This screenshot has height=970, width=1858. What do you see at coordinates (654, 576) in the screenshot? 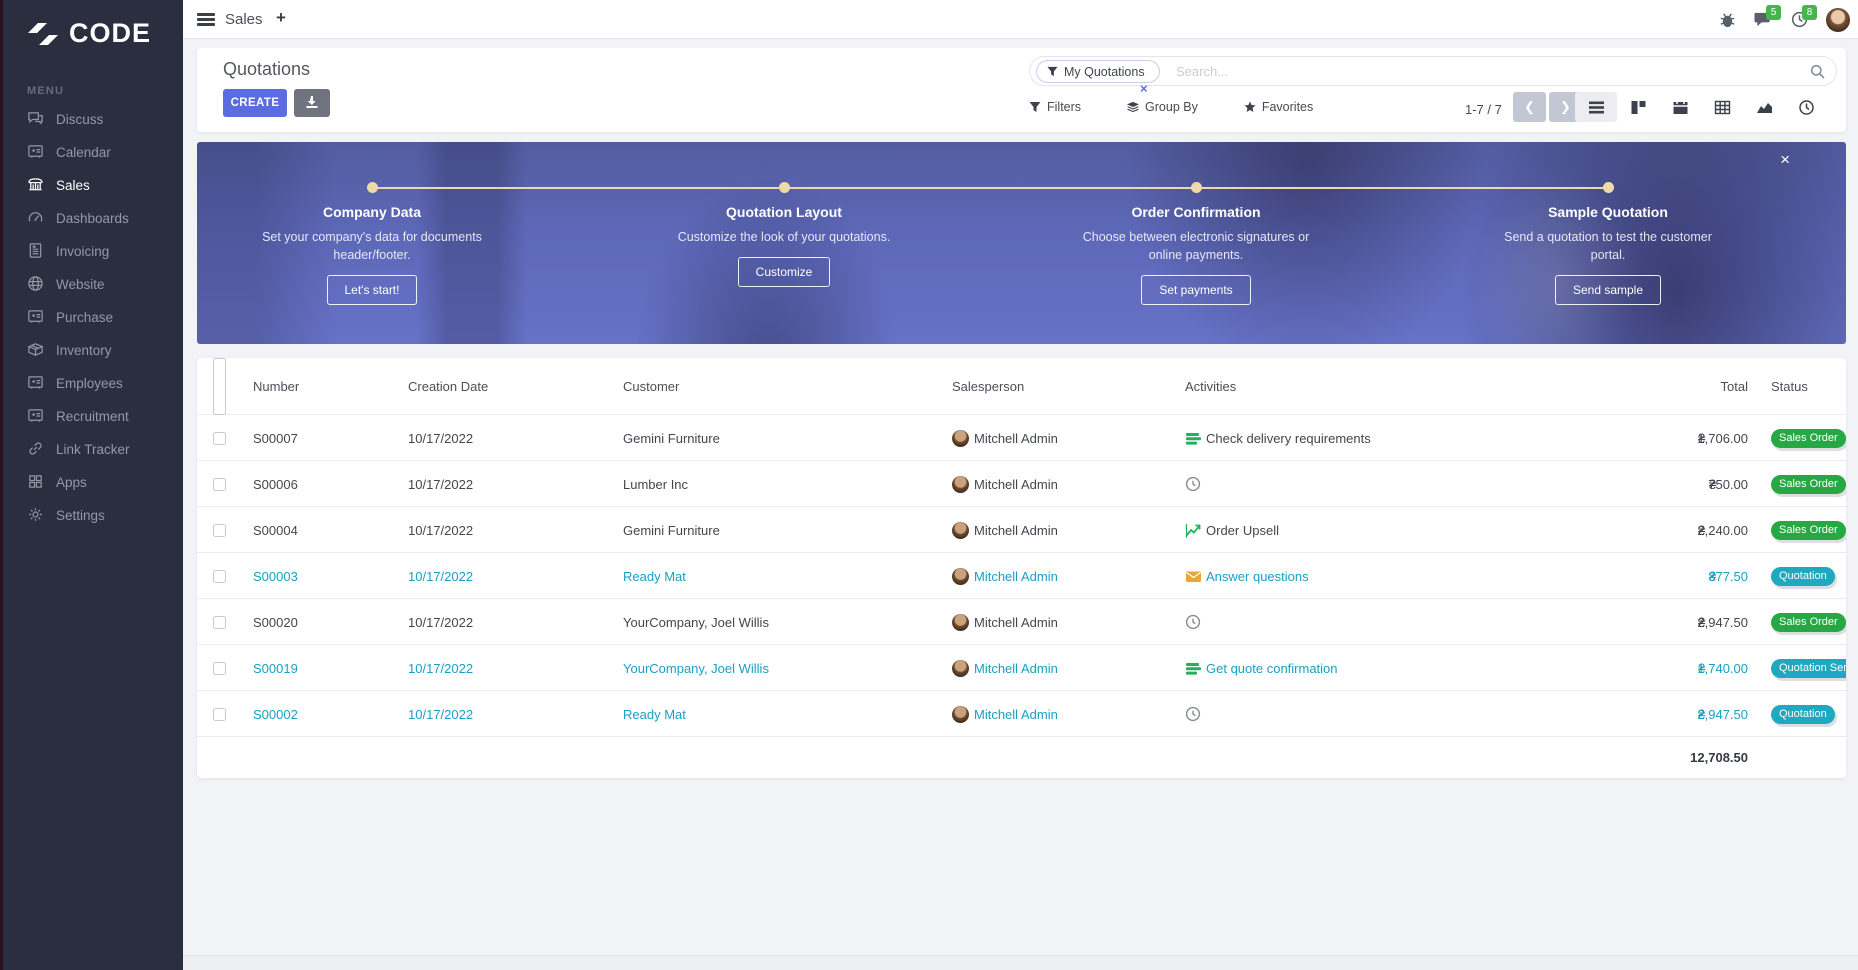
I see `cell-customer: Ready Mat` at bounding box center [654, 576].